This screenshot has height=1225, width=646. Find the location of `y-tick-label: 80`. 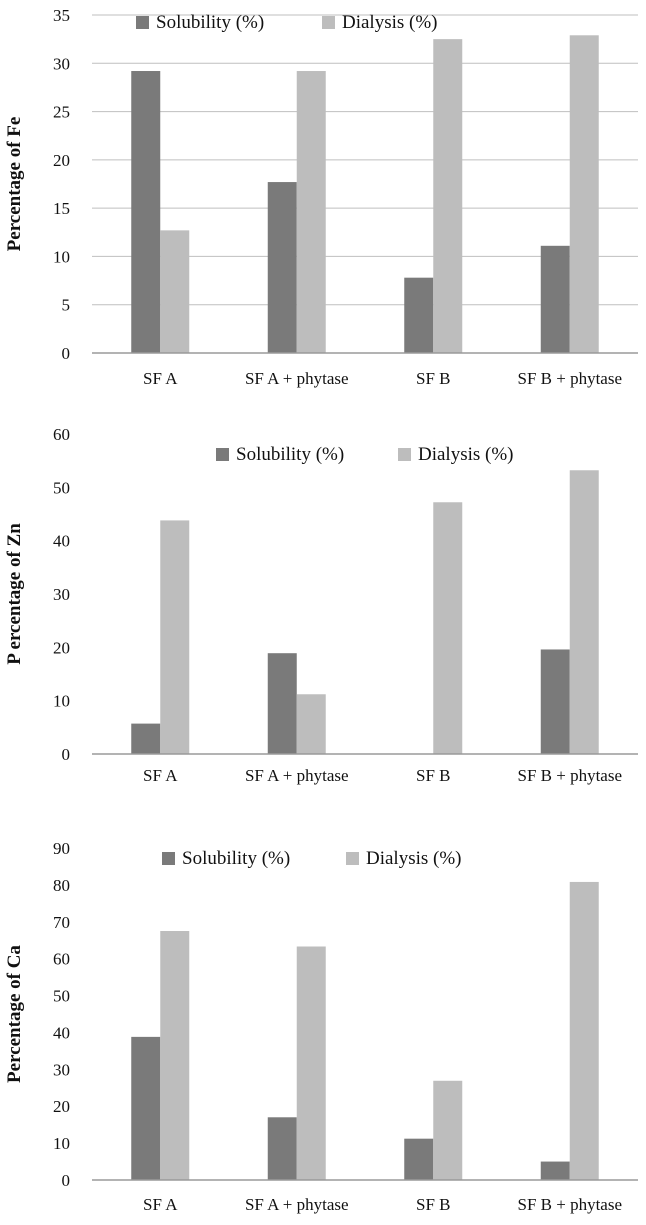

y-tick-label: 80 is located at coordinates (61, 885).